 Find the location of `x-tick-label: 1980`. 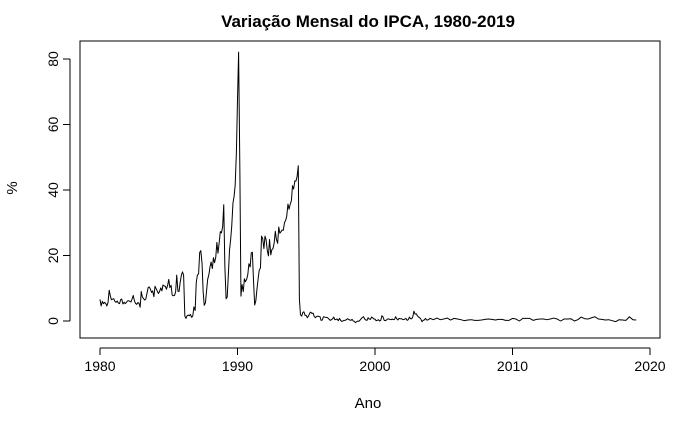

x-tick-label: 1980 is located at coordinates (99, 366).